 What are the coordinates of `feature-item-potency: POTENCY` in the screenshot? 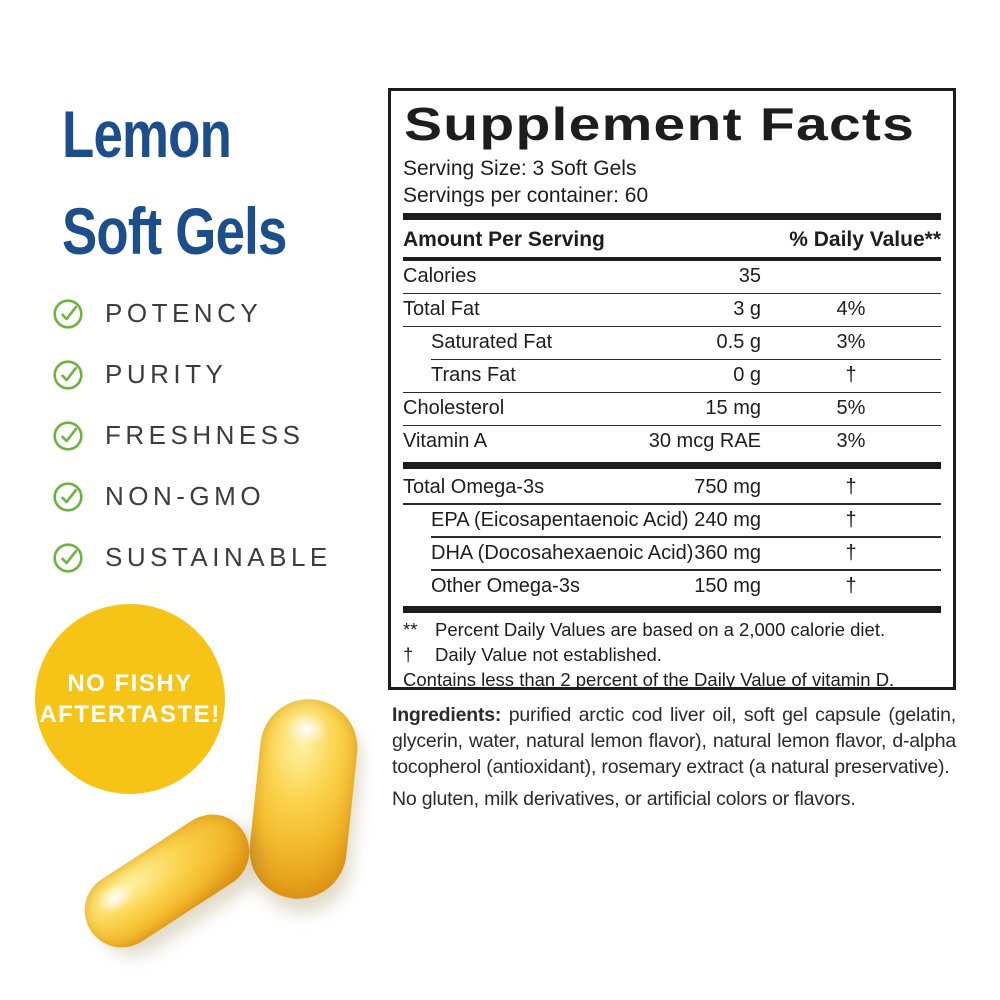 It's located at (192, 313).